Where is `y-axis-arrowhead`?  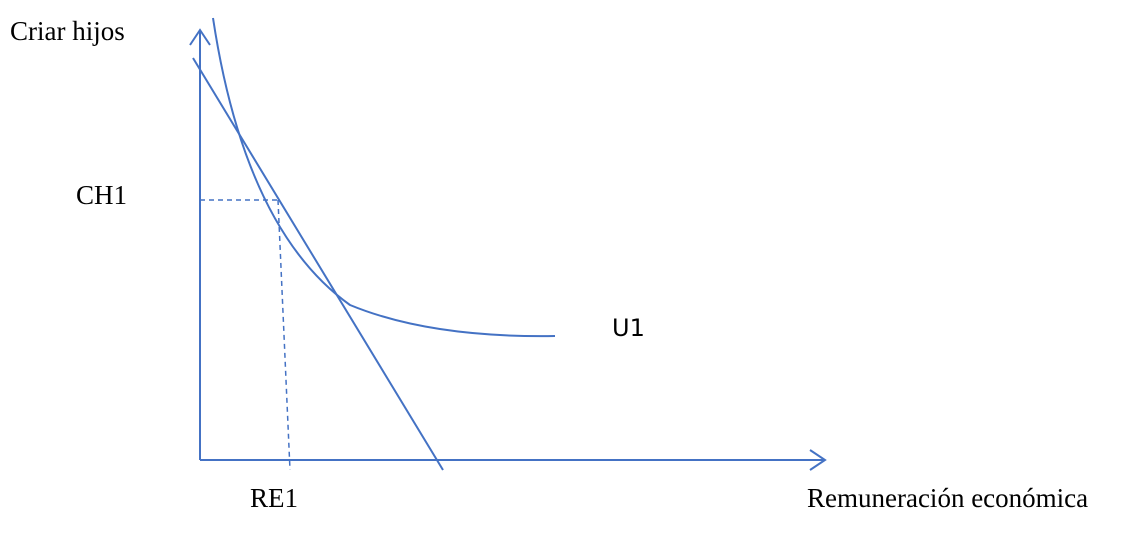 y-axis-arrowhead is located at coordinates (200, 37).